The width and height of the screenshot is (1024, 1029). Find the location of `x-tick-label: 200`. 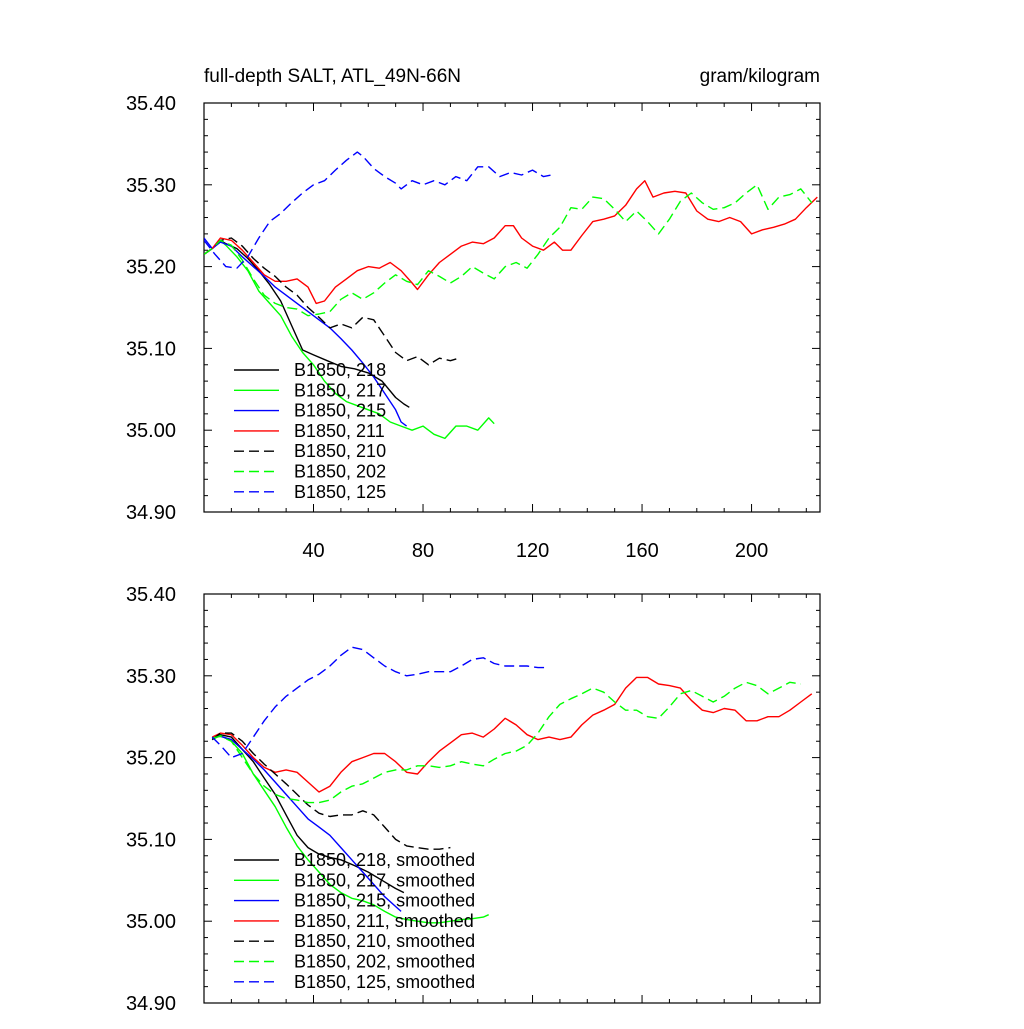

x-tick-label: 200 is located at coordinates (751, 551).